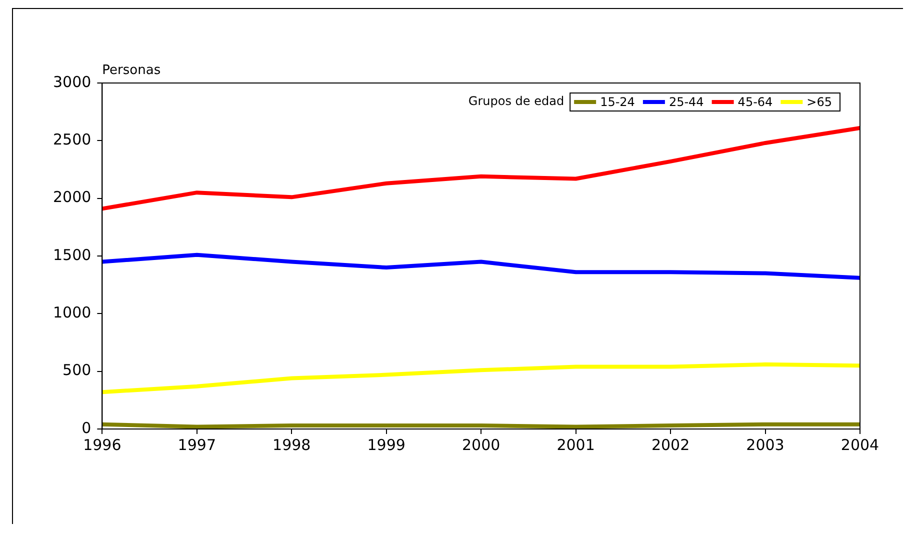 This screenshot has height=537, width=910. I want to click on legend-title: Grupos de edad, so click(516, 101).